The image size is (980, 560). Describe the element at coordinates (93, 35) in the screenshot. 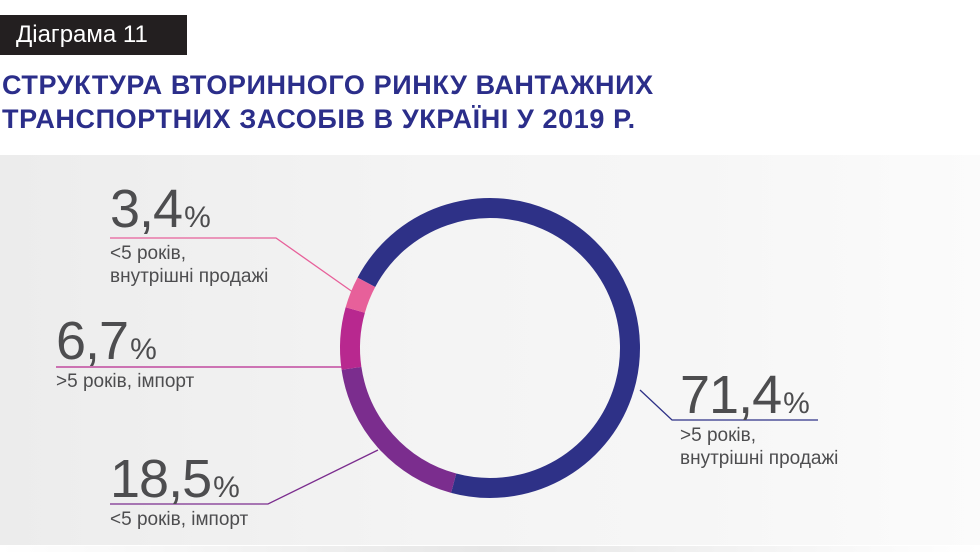

I see `diagram-number-tag: Діаграма 11` at that location.